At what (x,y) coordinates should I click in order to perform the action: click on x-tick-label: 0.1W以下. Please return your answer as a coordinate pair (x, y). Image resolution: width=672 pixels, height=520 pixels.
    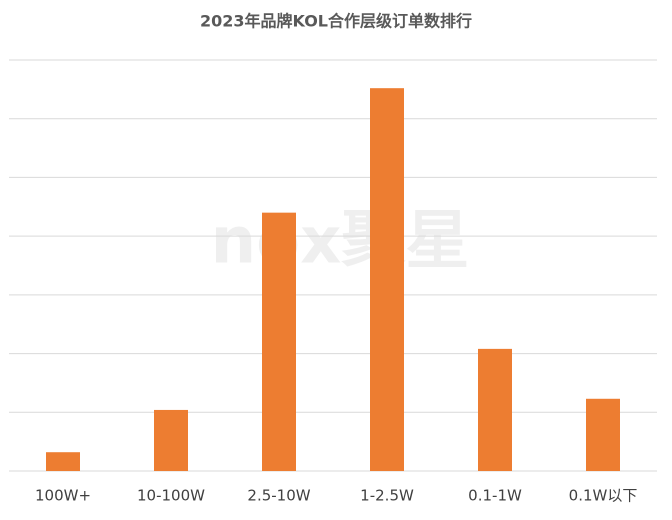
    Looking at the image, I should click on (603, 496).